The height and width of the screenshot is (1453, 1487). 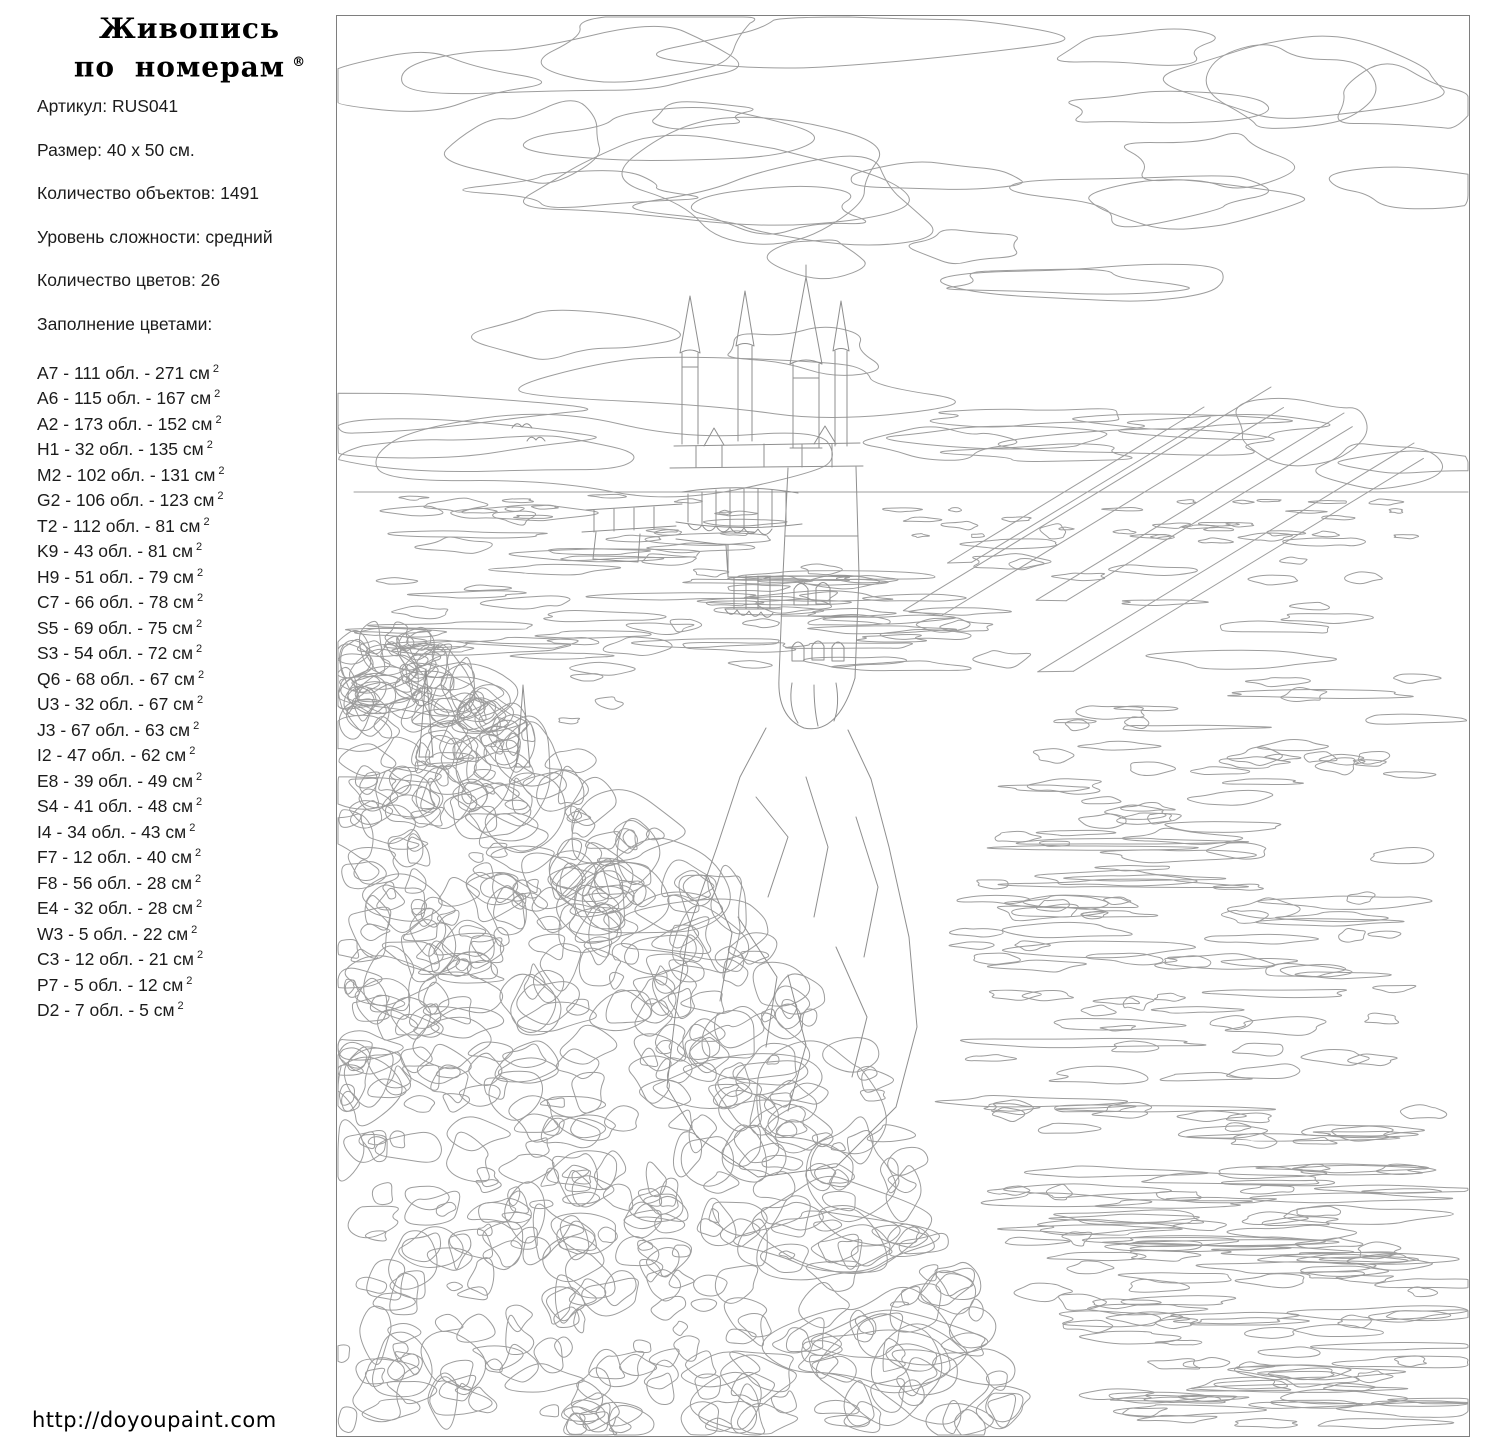 I want to click on brand-logo: Живопись по номерам ®, so click(x=189, y=48).